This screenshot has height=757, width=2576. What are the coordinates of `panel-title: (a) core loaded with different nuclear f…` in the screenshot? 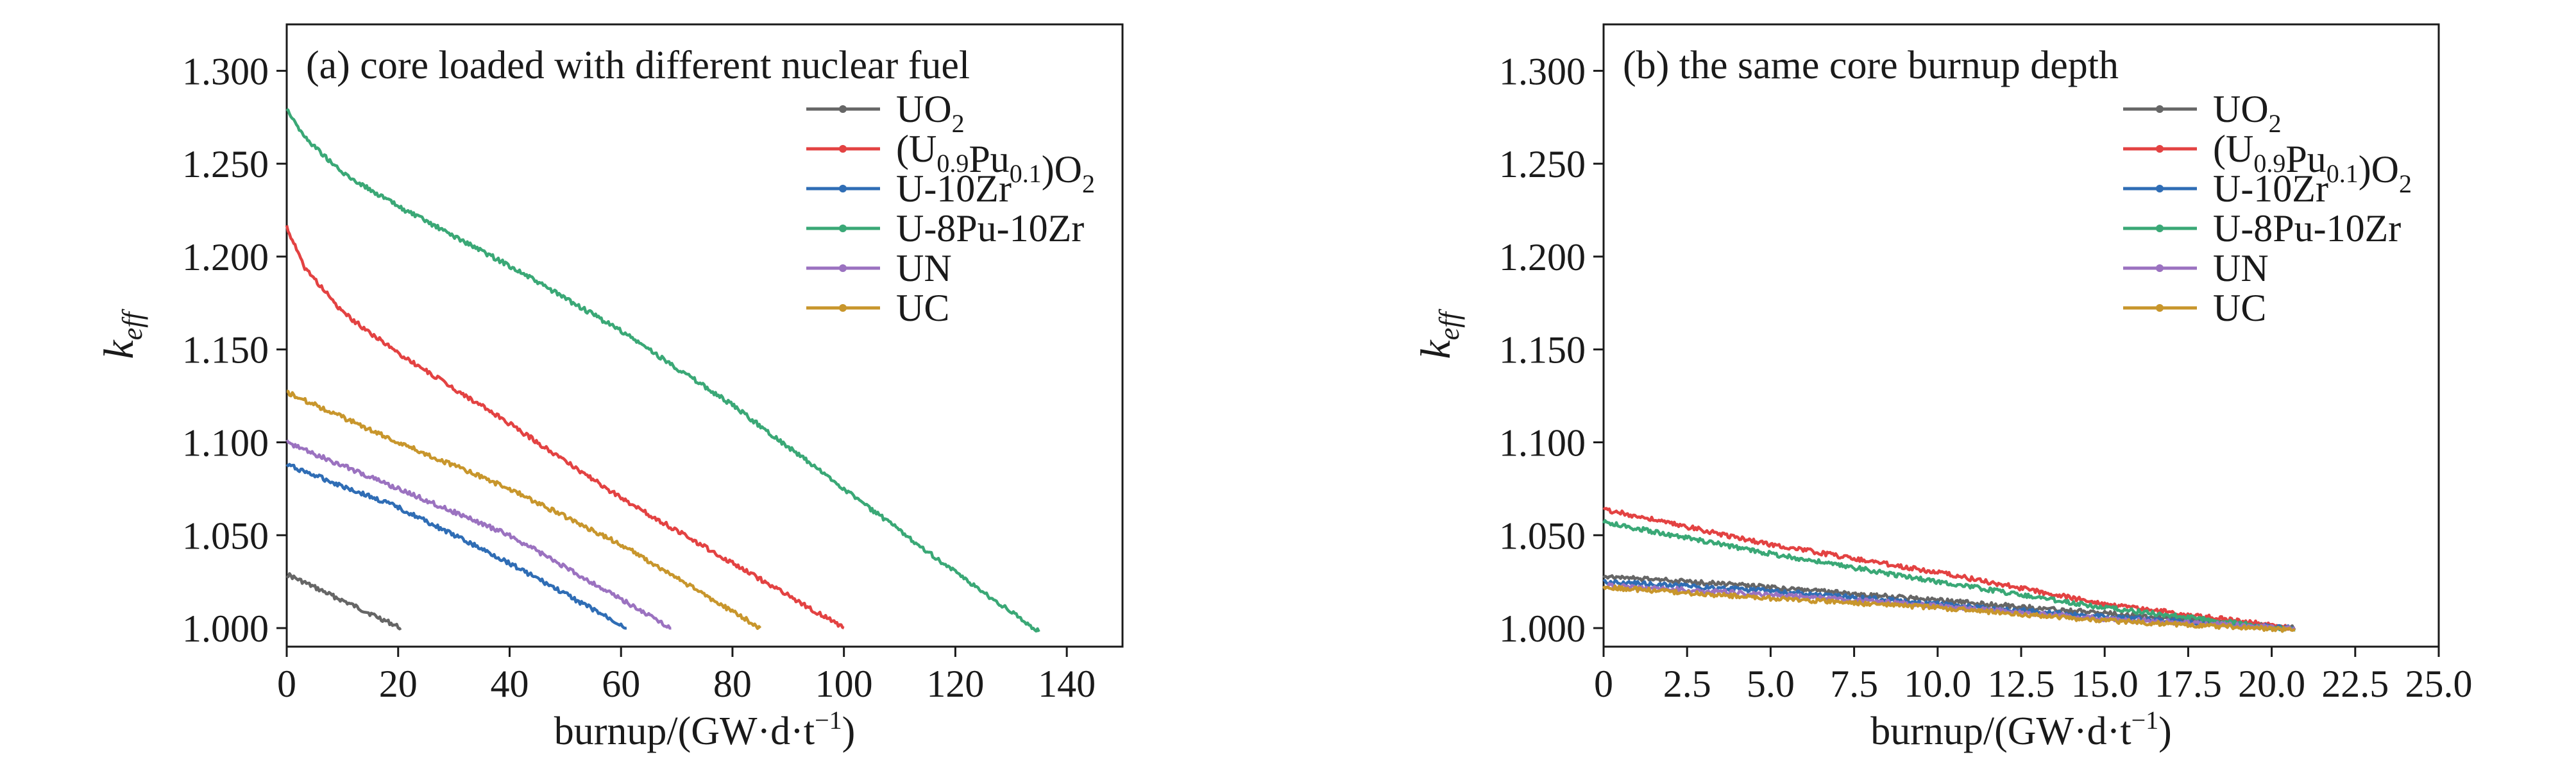 It's located at (638, 65).